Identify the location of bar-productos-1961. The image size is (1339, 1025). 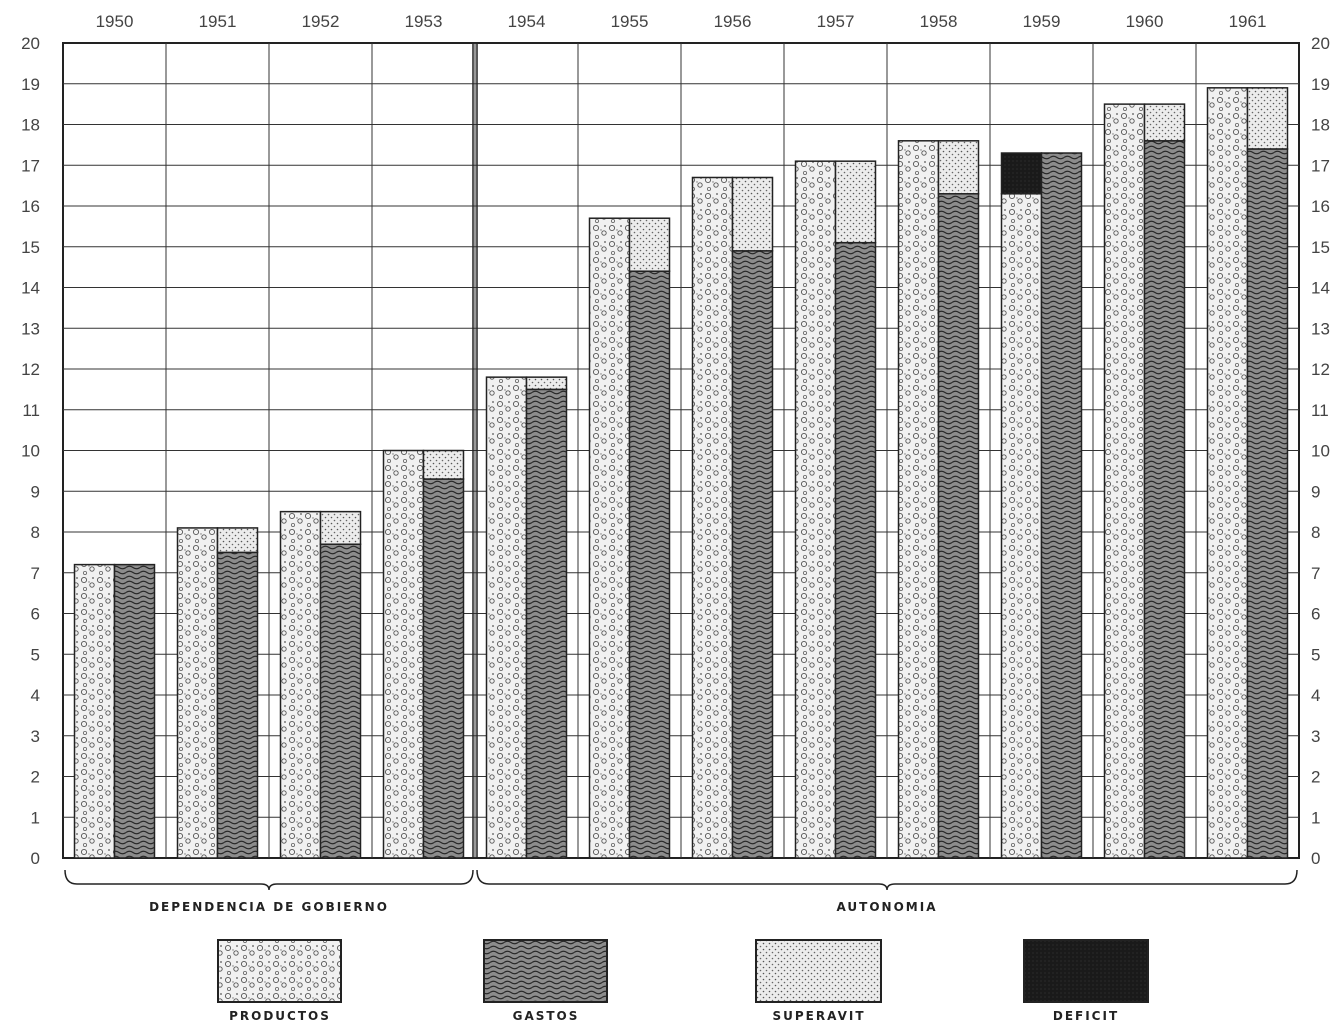
(1227, 473).